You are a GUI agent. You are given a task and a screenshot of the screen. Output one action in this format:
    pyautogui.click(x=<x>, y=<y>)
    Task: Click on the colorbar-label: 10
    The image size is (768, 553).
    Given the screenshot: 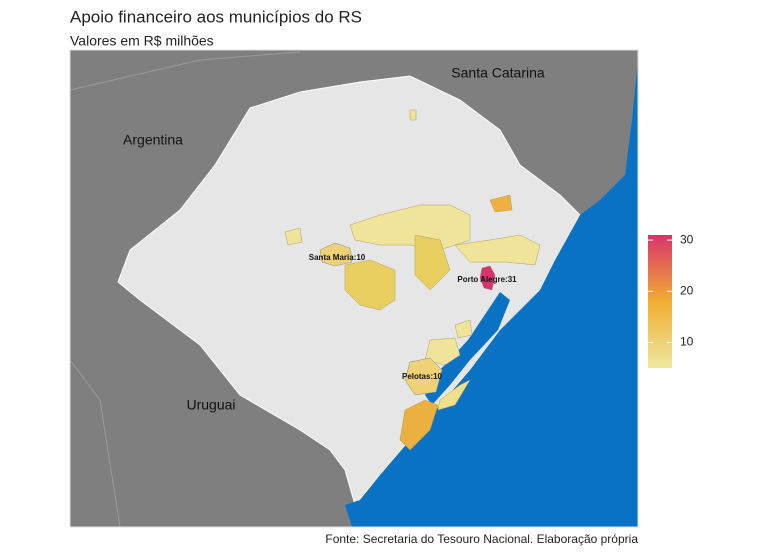 What is the action you would take?
    pyautogui.click(x=687, y=342)
    